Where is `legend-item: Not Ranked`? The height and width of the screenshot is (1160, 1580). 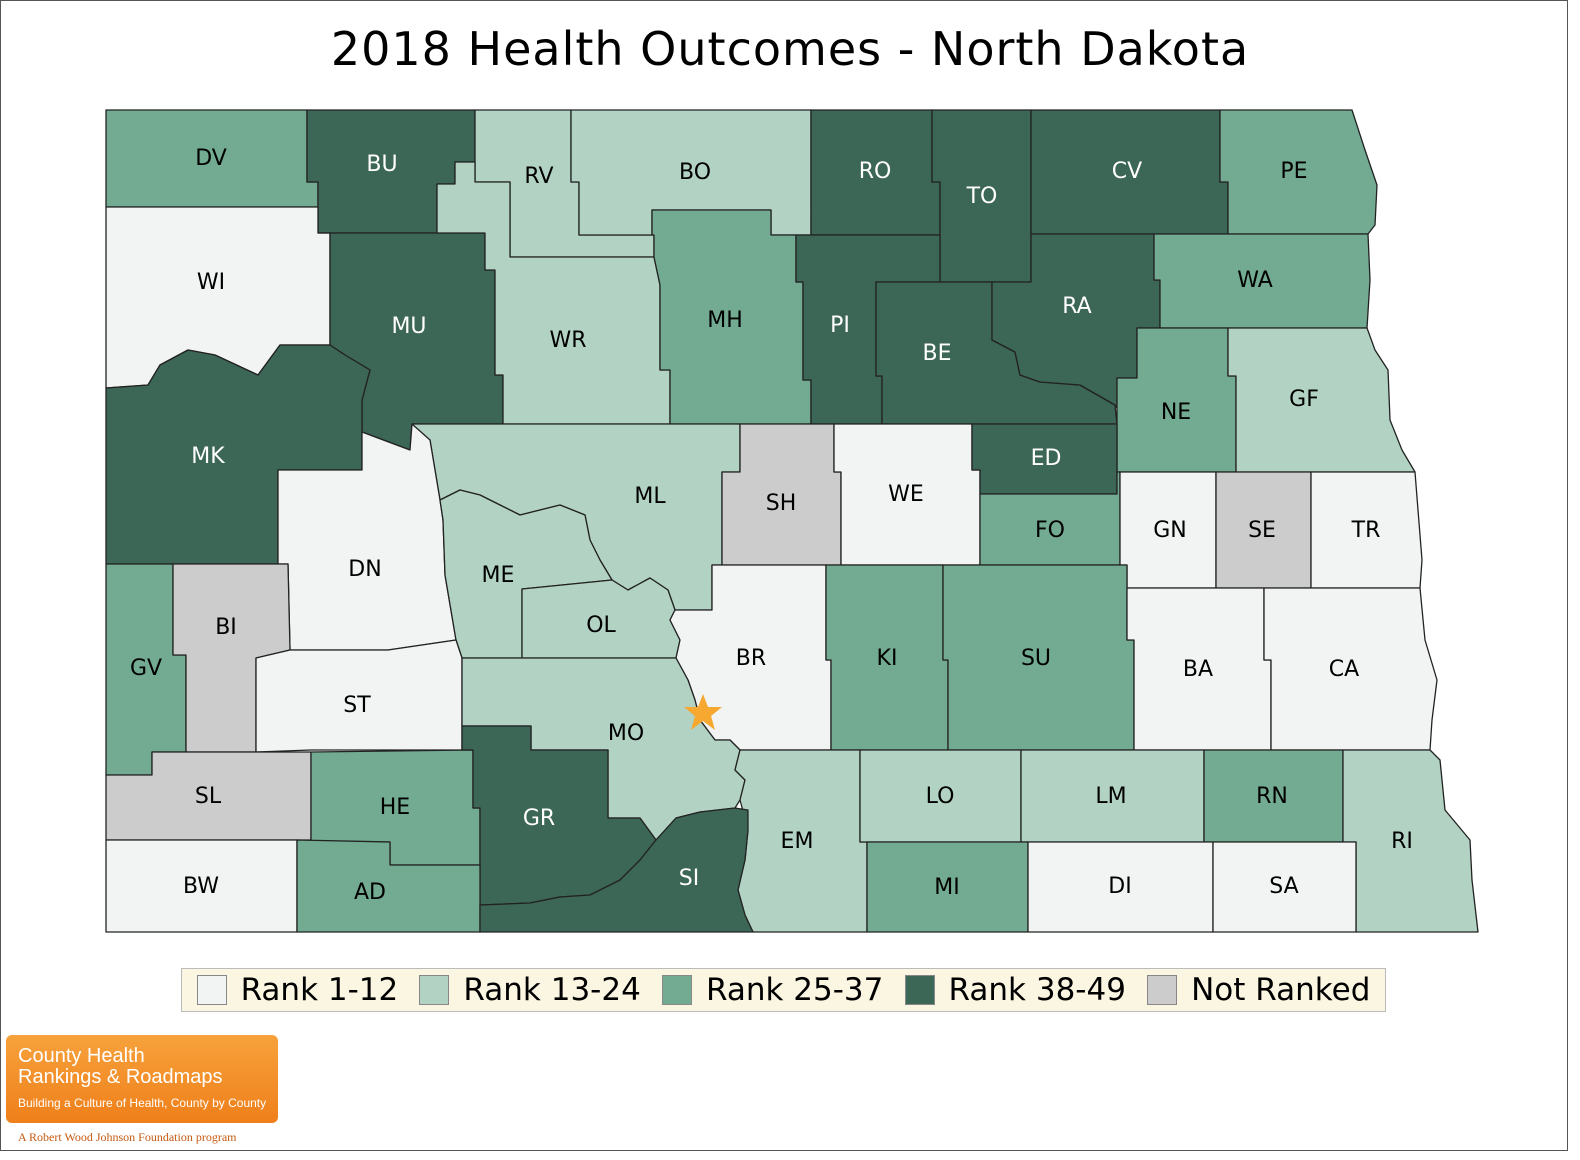 legend-item: Not Ranked is located at coordinates (1258, 990).